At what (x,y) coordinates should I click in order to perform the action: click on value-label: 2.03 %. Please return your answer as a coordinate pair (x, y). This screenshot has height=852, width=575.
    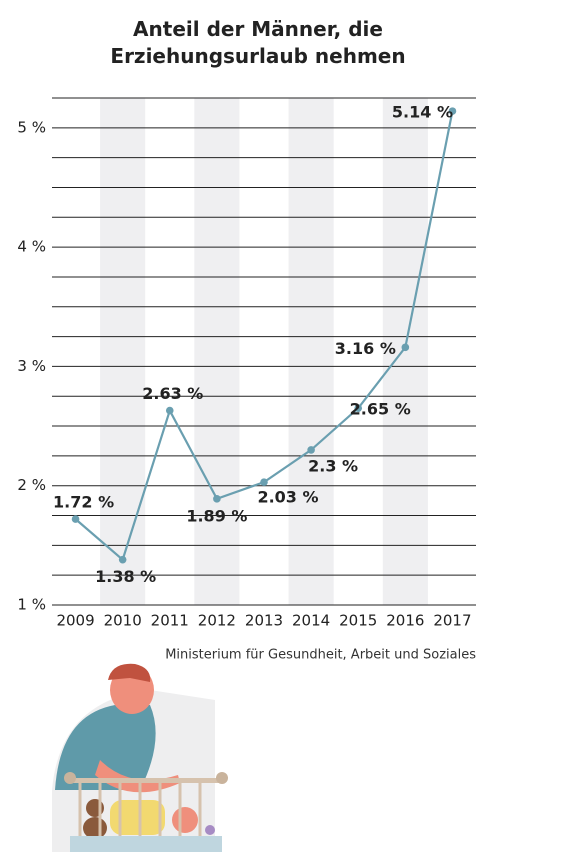
    Looking at the image, I should click on (287, 497).